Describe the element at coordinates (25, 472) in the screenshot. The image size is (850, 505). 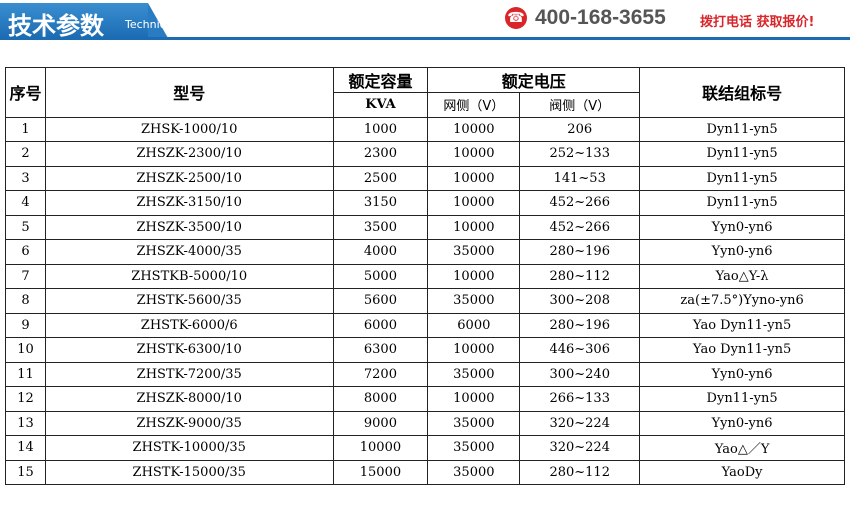
I see `cell-no: 15` at that location.